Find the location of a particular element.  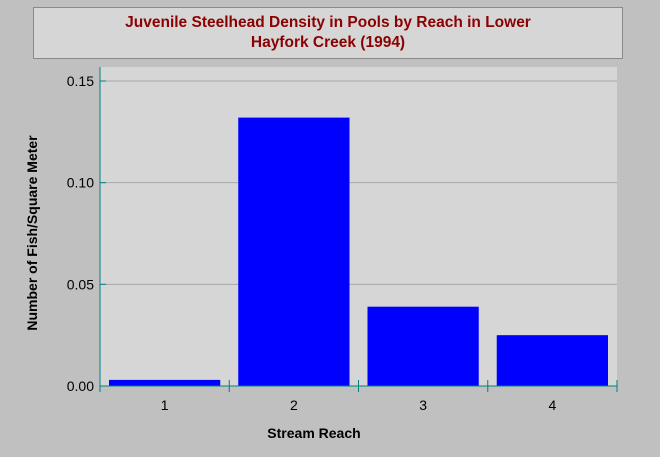

x-tick-label: 3 is located at coordinates (423, 405).